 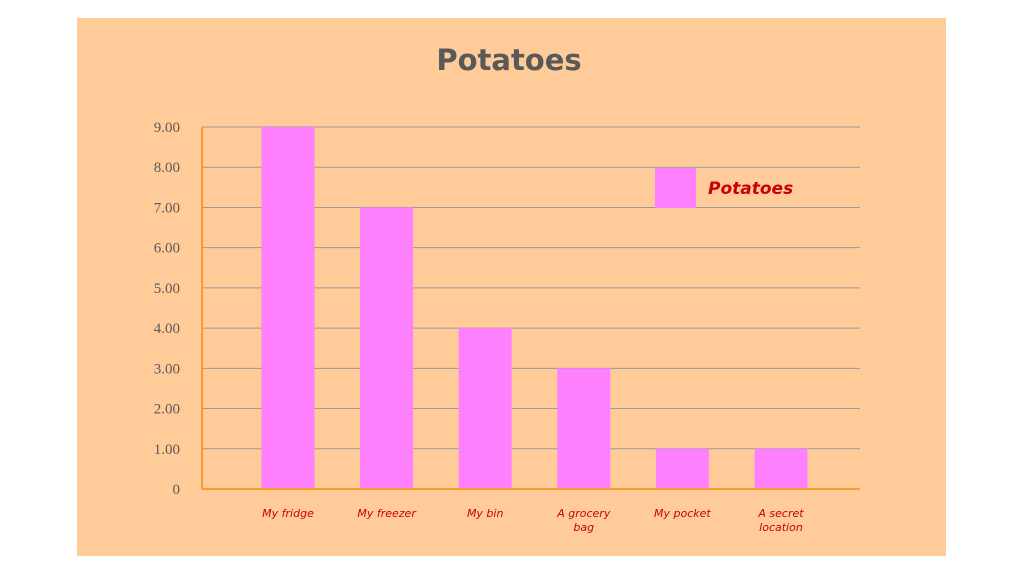 What do you see at coordinates (167, 369) in the screenshot?
I see `y-tick-label: 3.00` at bounding box center [167, 369].